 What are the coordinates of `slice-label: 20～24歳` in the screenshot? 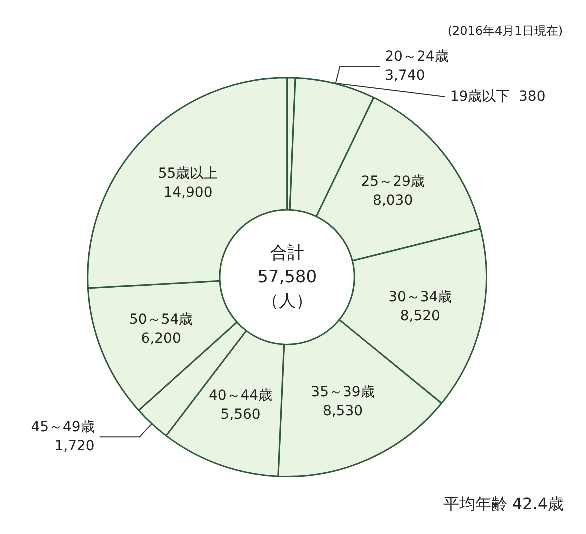 It's located at (417, 56).